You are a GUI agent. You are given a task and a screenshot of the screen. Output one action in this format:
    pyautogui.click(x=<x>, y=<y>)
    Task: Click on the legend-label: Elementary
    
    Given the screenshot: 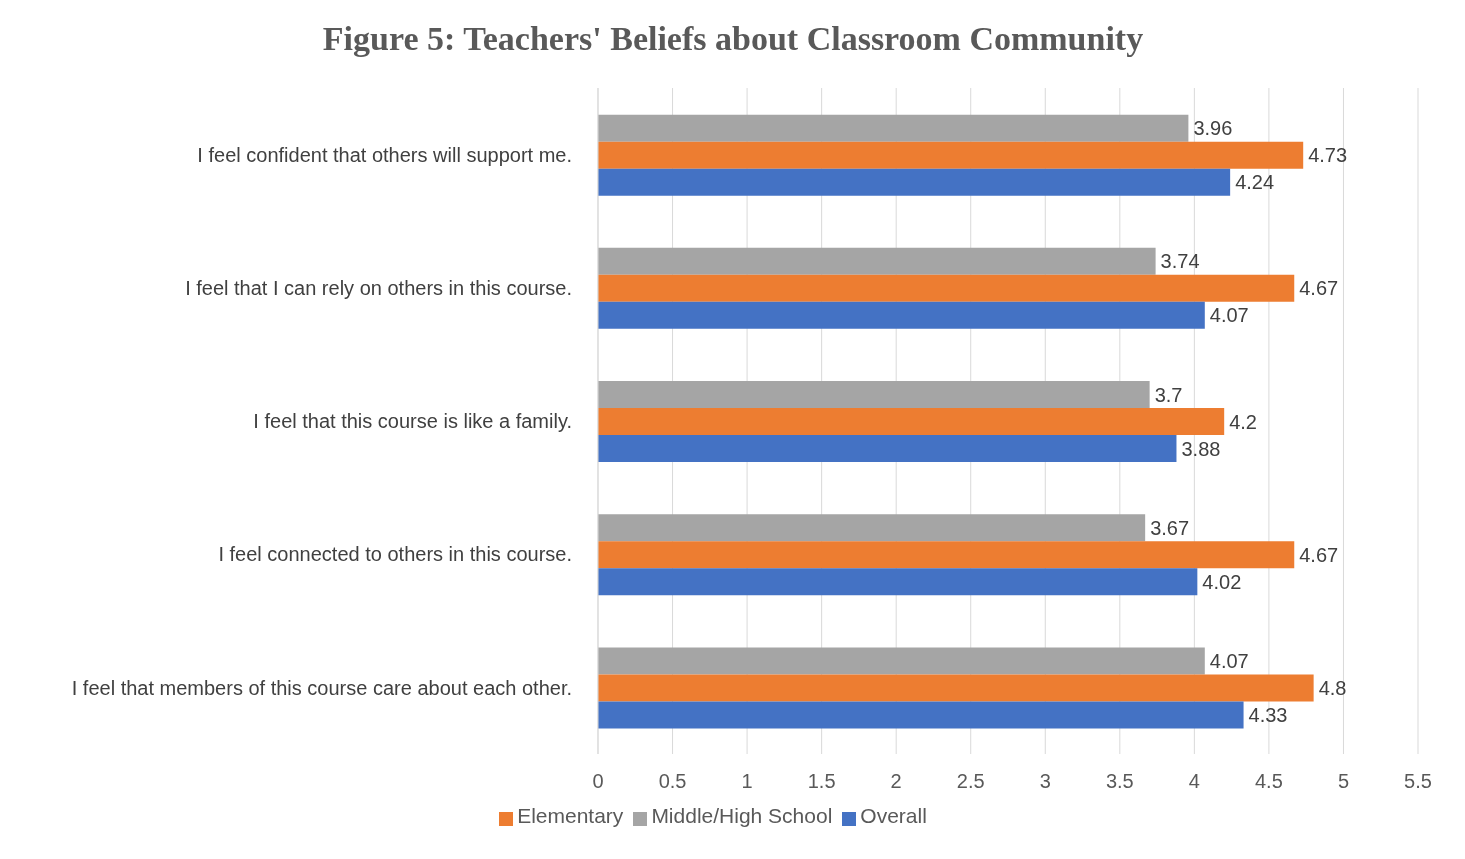 What is the action you would take?
    pyautogui.click(x=570, y=815)
    